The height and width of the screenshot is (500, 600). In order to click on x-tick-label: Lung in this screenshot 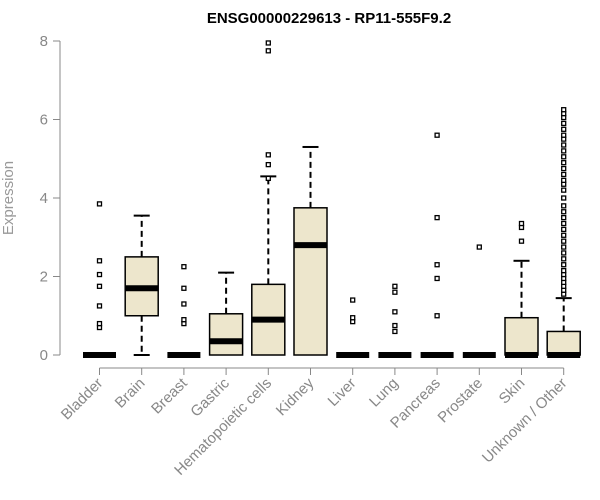, I will do `click(384, 393)`.